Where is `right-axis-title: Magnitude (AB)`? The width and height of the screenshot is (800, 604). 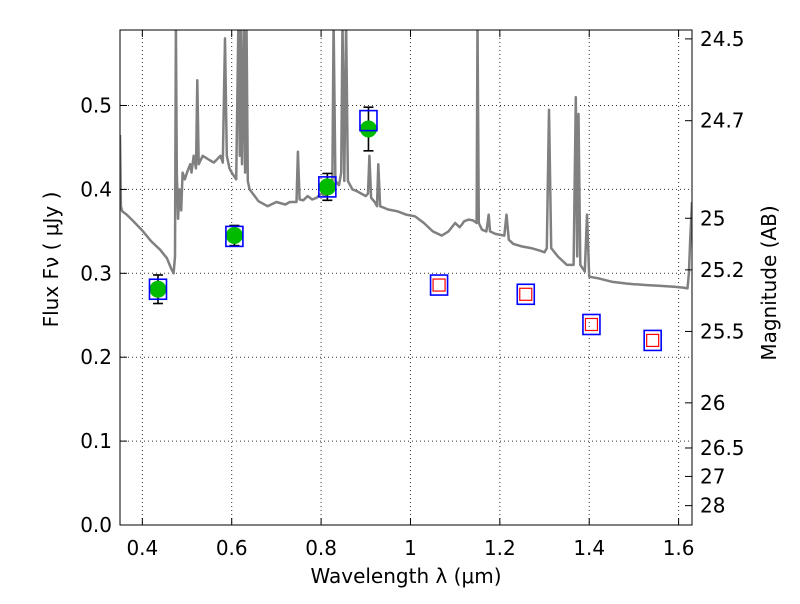 right-axis-title: Magnitude (AB) is located at coordinates (769, 282).